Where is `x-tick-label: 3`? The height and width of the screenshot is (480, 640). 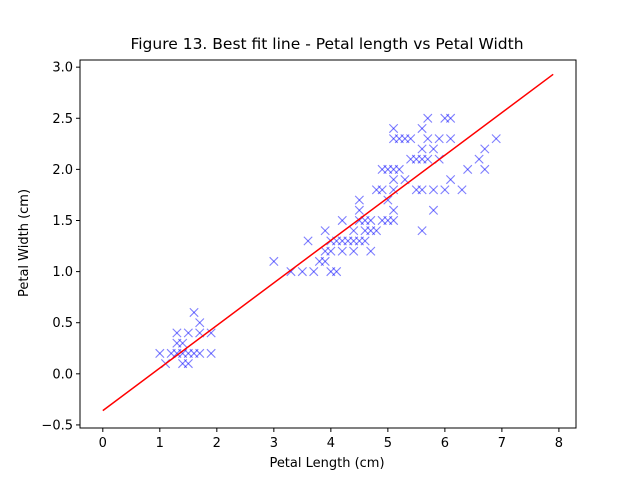 x-tick-label: 3 is located at coordinates (274, 443).